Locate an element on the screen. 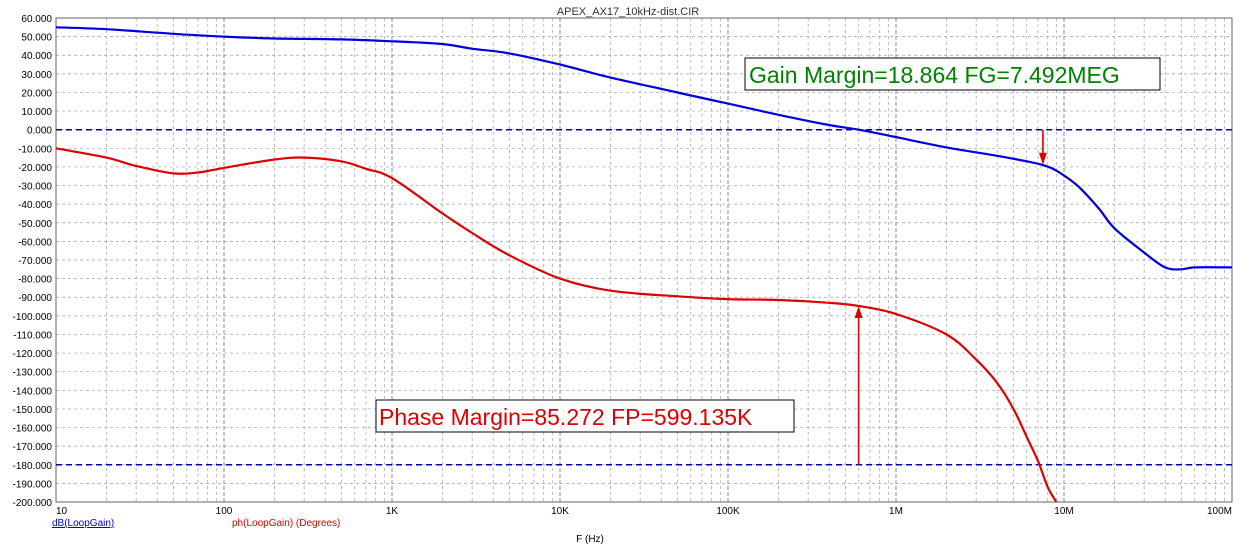 The width and height of the screenshot is (1252, 549). x-tick-label: 10 is located at coordinates (62, 511).